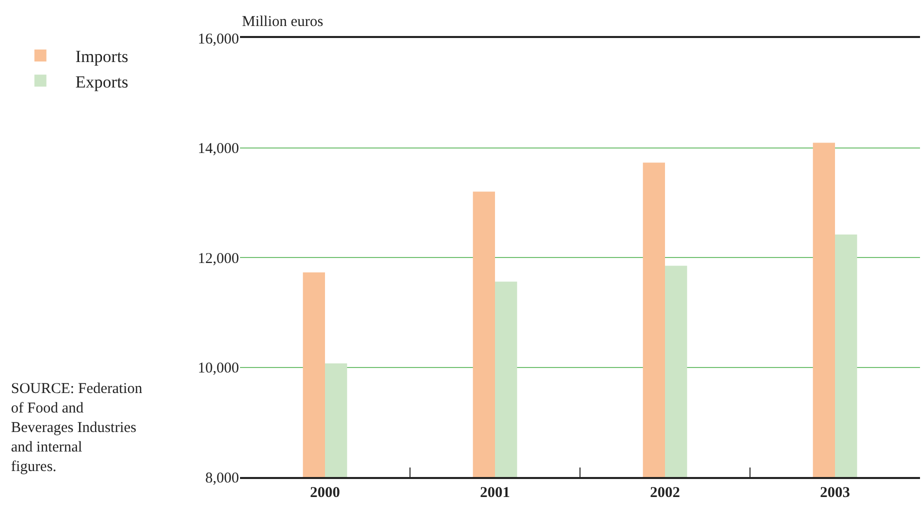 This screenshot has height=521, width=924. I want to click on y-tick-label: 10,000, so click(218, 368).